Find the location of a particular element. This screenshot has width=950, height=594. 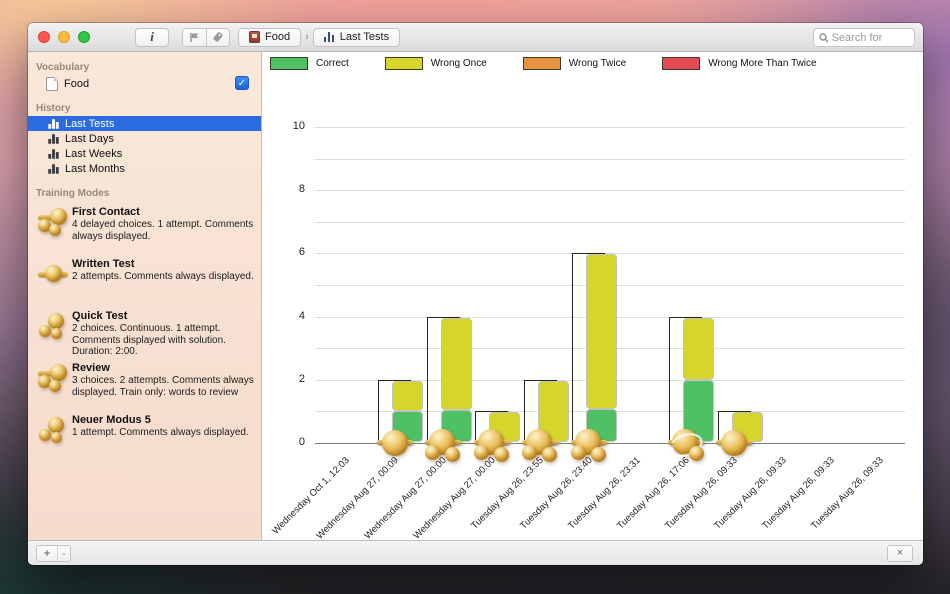

sidebar-item-label: Last Months is located at coordinates (95, 168).